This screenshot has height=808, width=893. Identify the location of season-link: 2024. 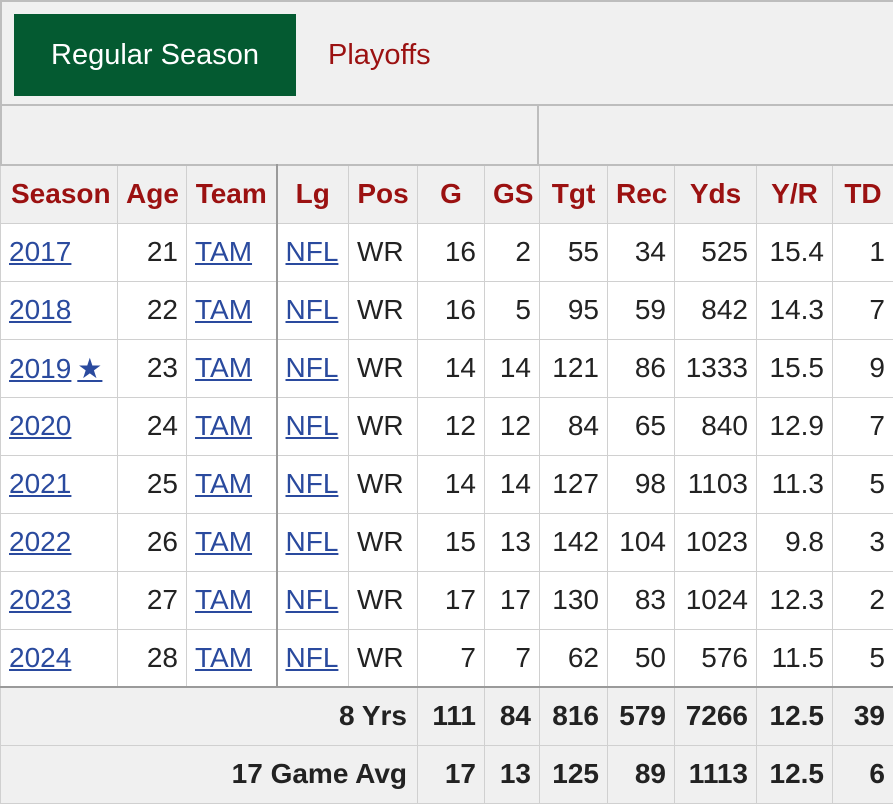
(59, 658).